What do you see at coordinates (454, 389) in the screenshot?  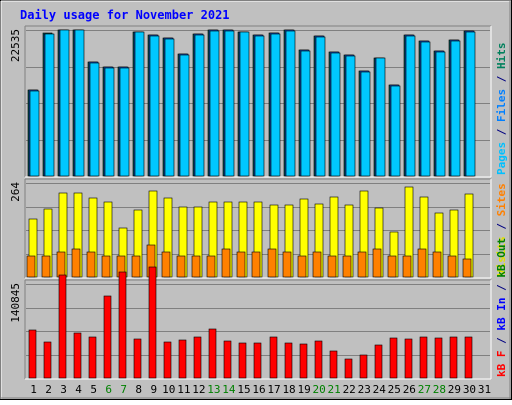 I see `x-tick-label: 29` at bounding box center [454, 389].